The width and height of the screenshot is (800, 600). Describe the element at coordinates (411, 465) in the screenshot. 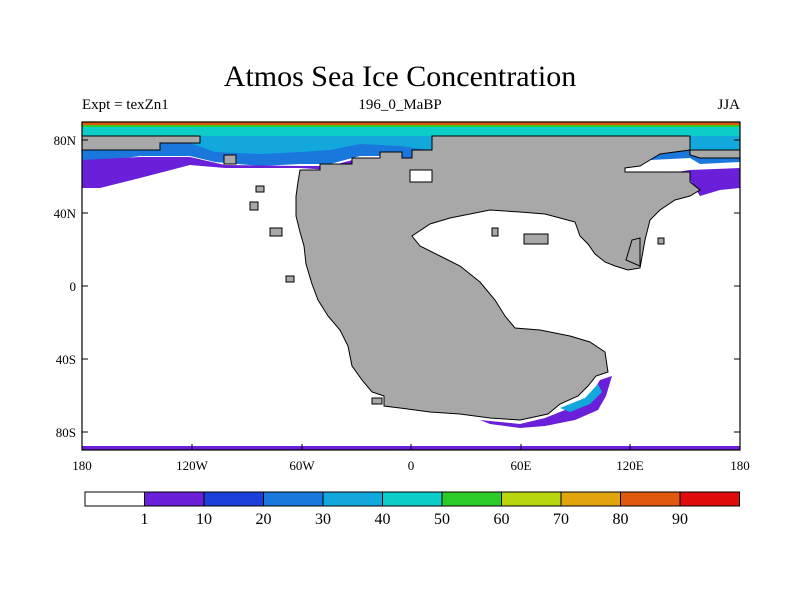

I see `lon-label: 0` at that location.